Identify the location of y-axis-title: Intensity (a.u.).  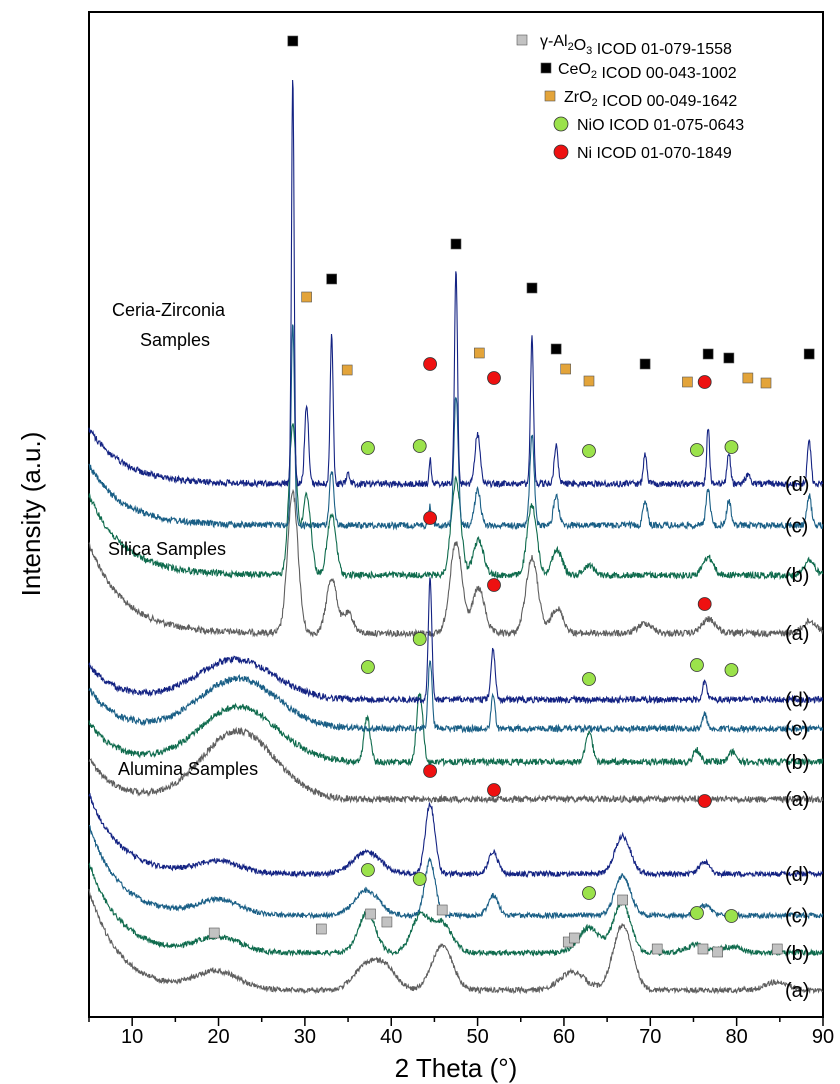
(31, 514).